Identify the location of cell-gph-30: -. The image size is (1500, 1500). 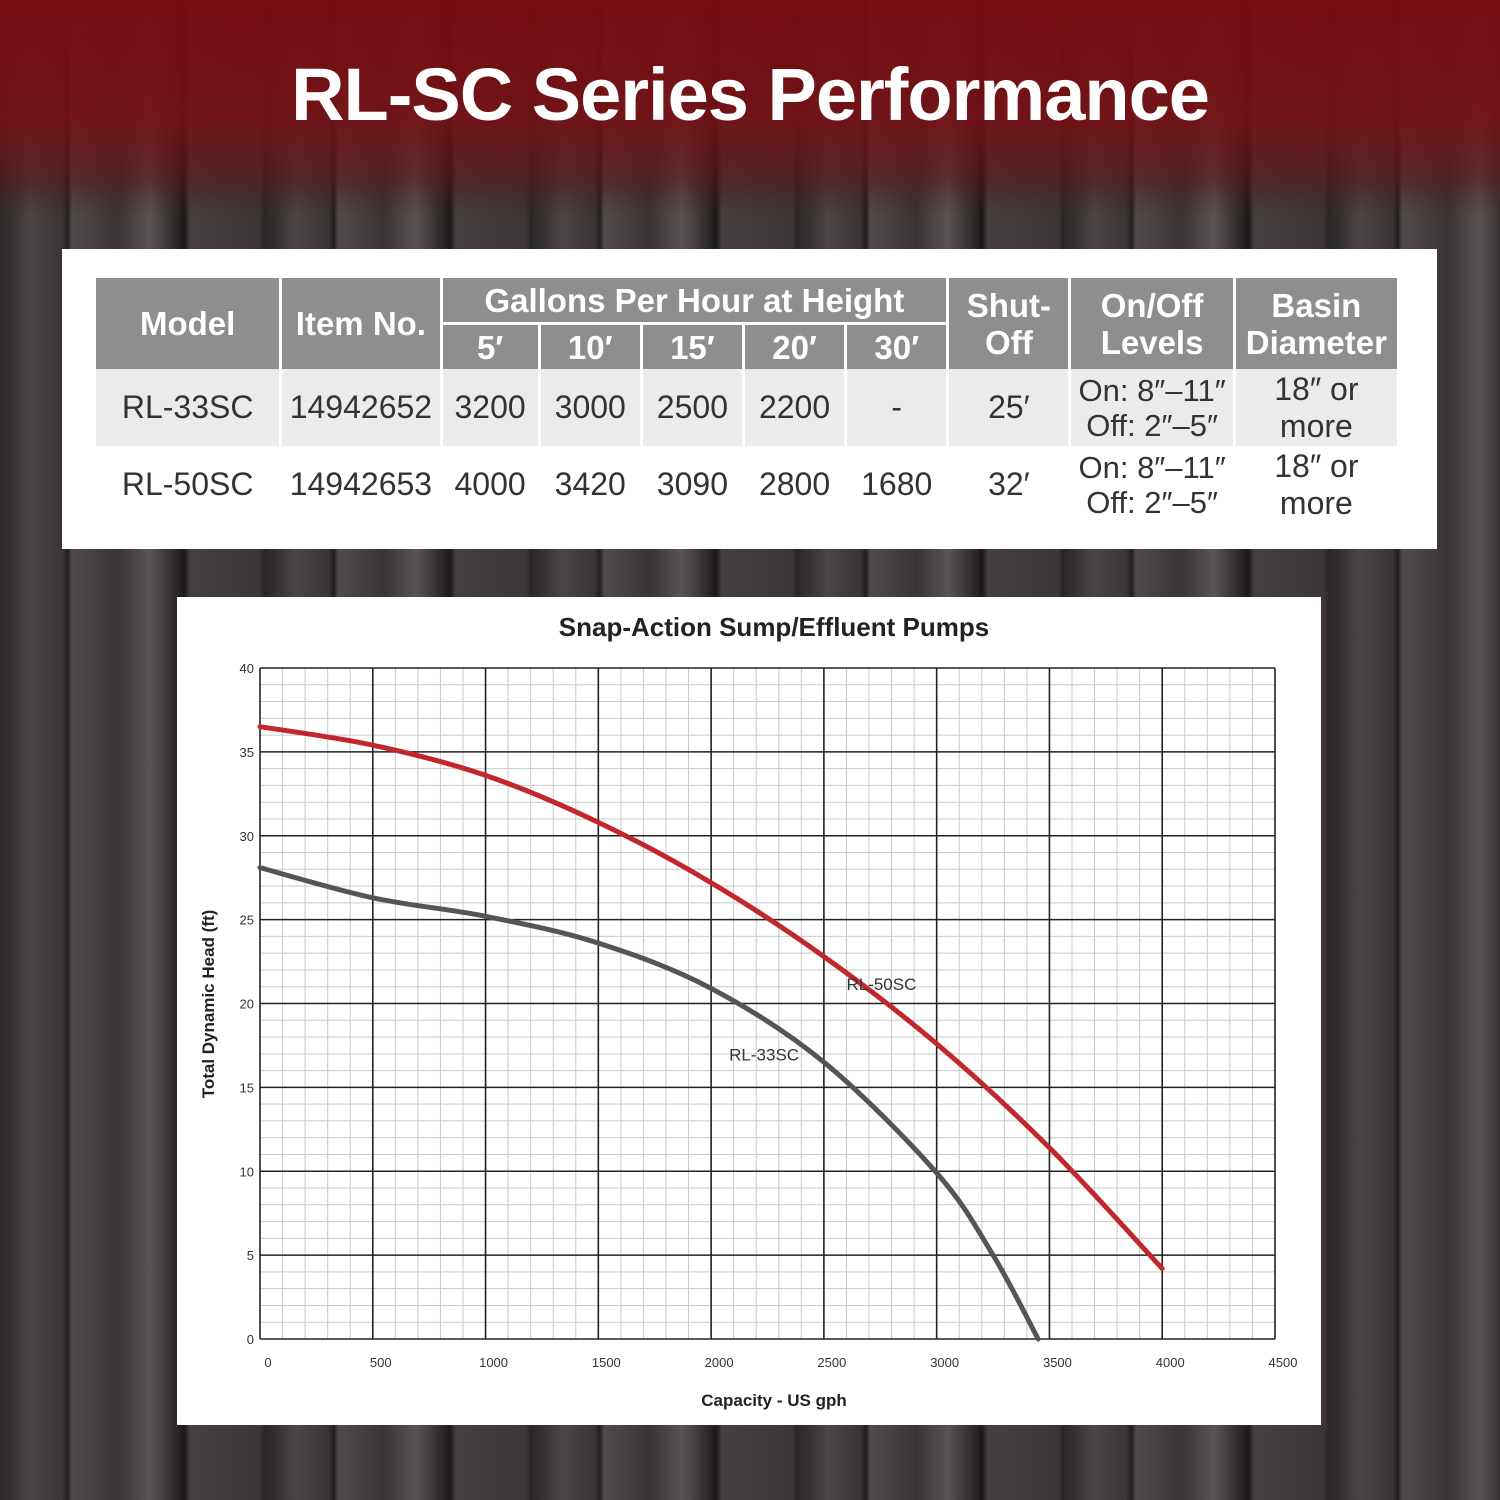
(895, 407).